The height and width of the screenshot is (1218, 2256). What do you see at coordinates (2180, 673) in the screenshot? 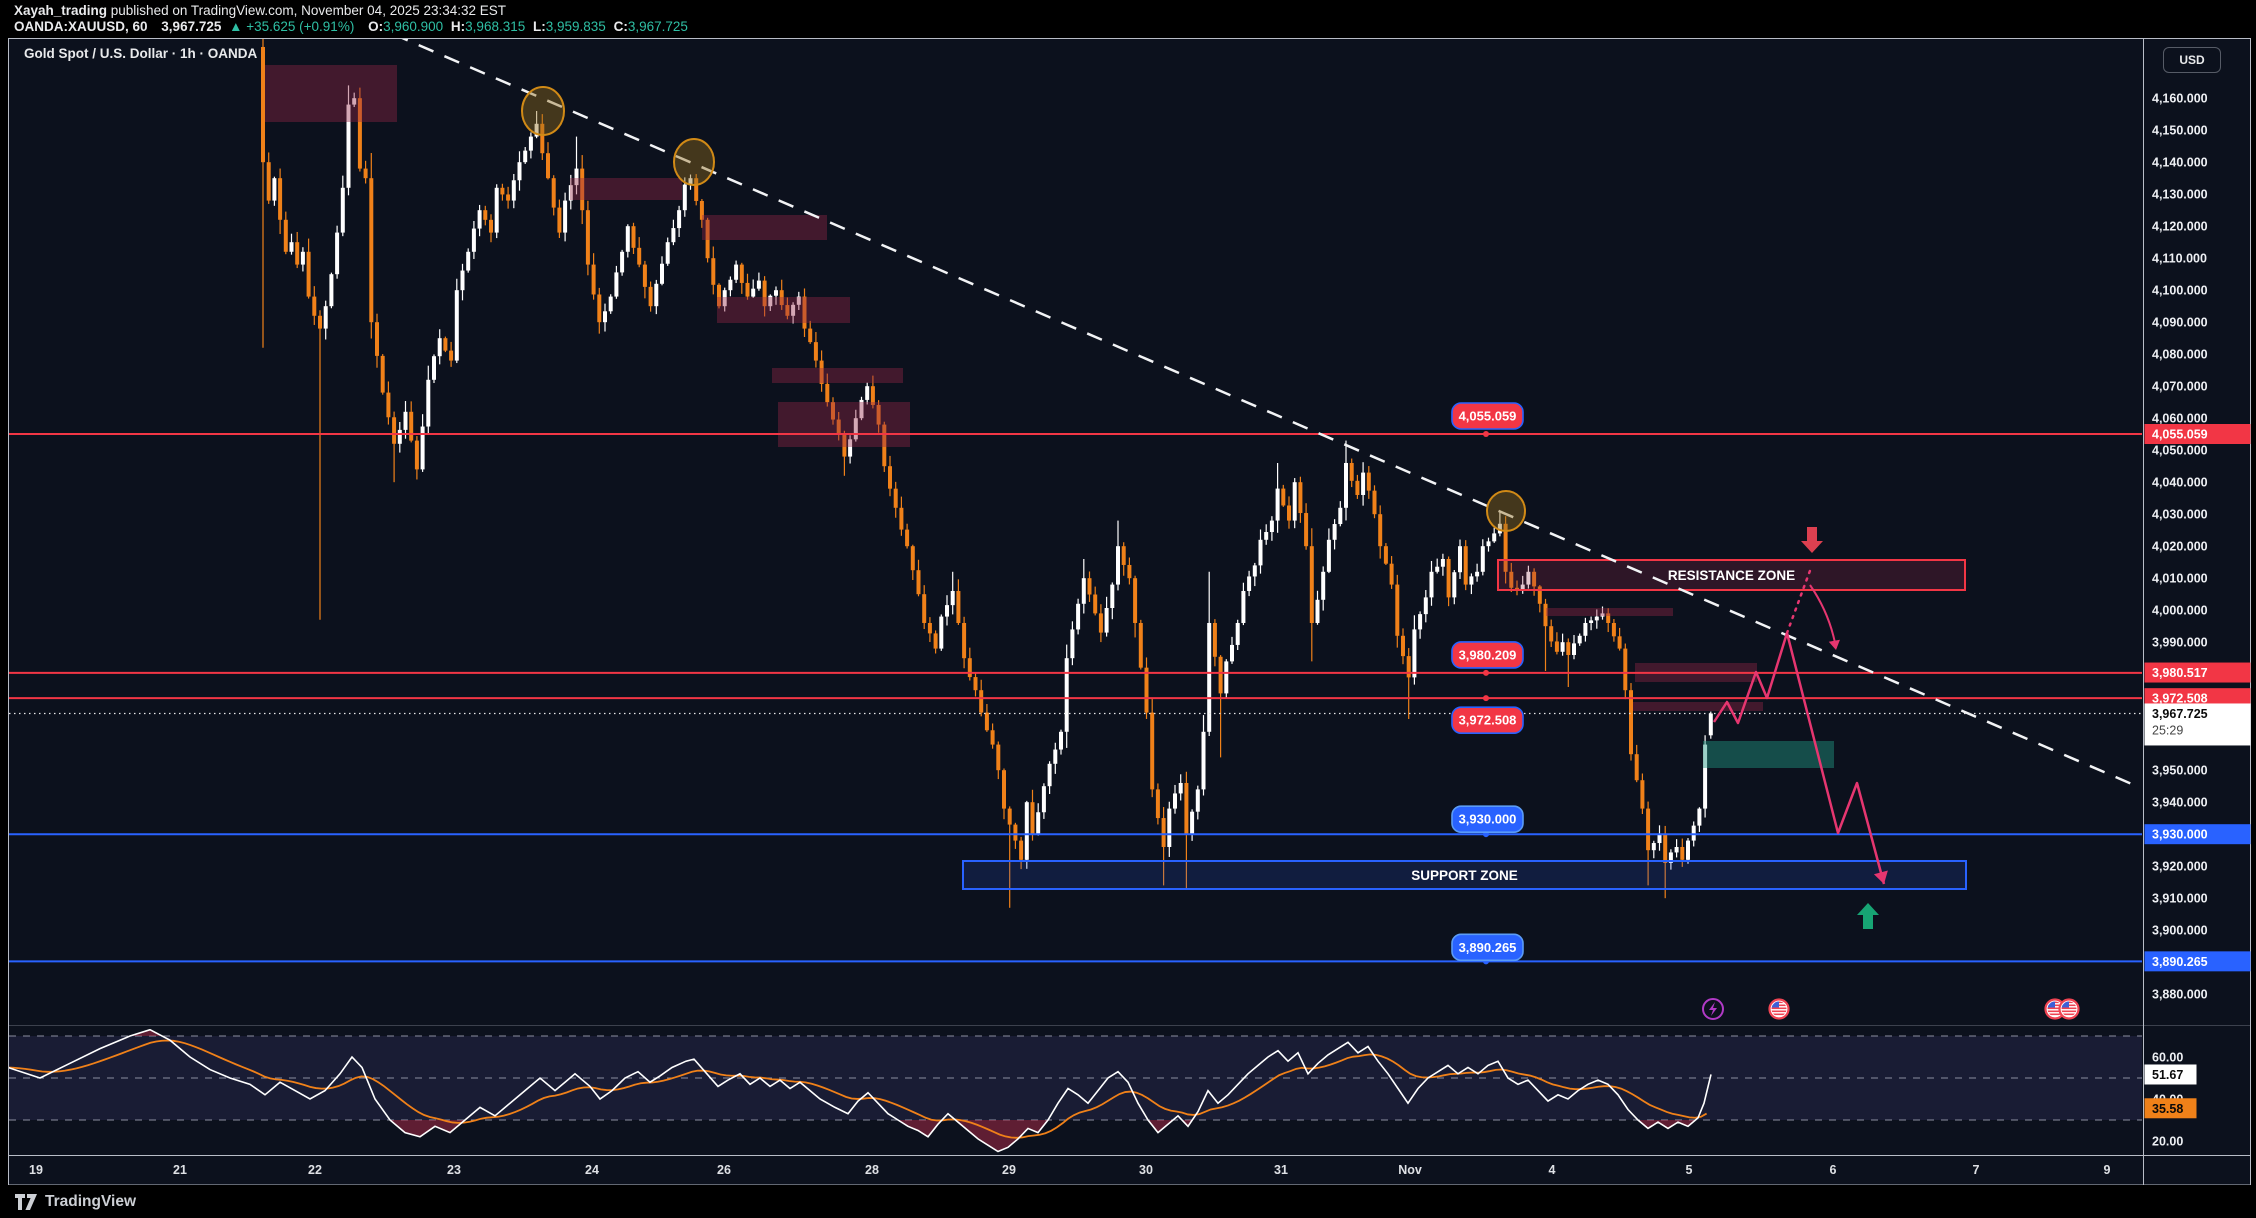
I see `chip-price: 3,980.517` at bounding box center [2180, 673].